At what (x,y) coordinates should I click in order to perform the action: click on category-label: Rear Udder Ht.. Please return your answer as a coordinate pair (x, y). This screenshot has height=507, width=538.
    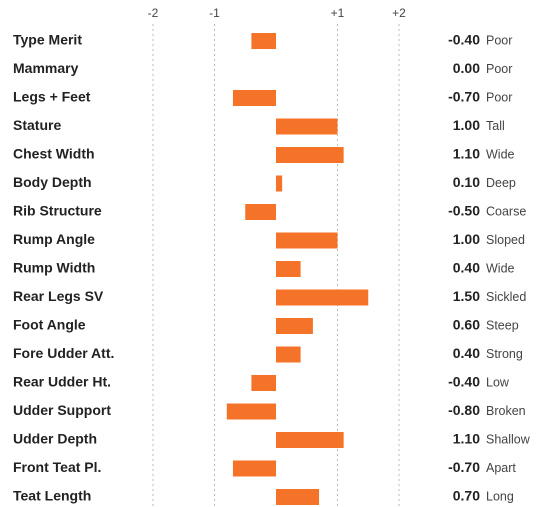
    Looking at the image, I should click on (62, 382).